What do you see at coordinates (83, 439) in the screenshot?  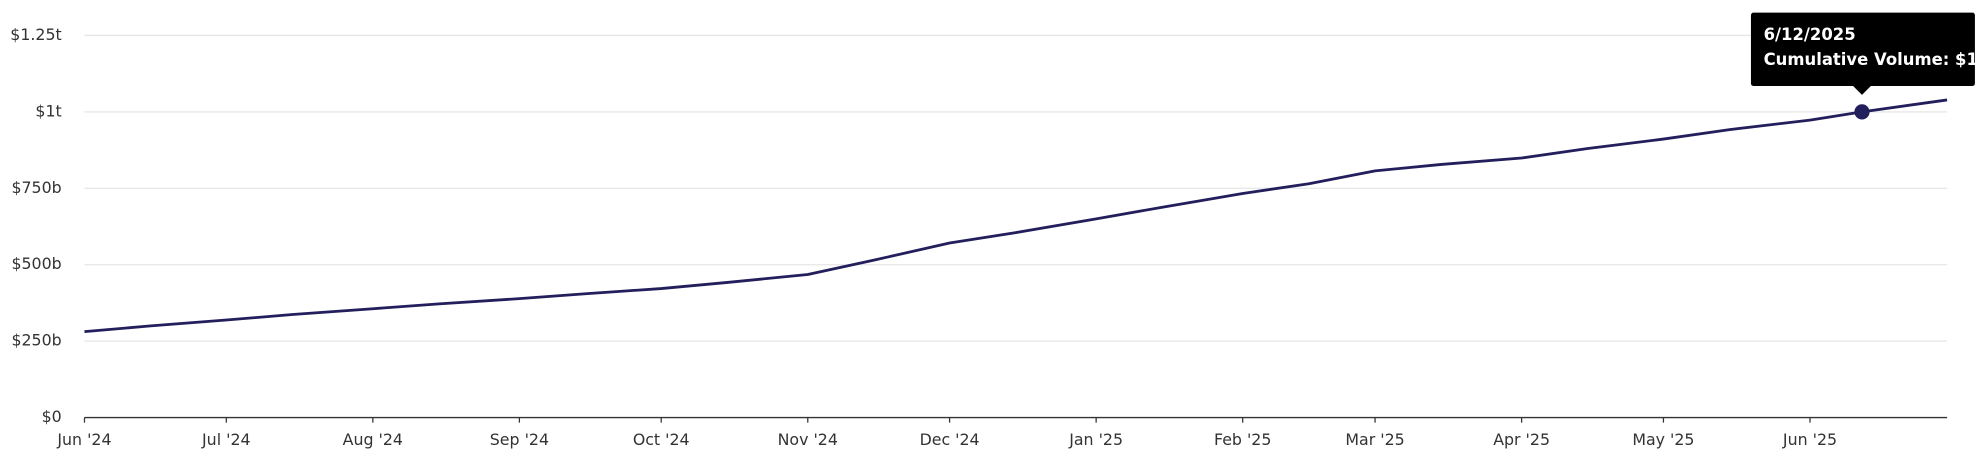 I see `x-tick-label: Jun '24` at bounding box center [83, 439].